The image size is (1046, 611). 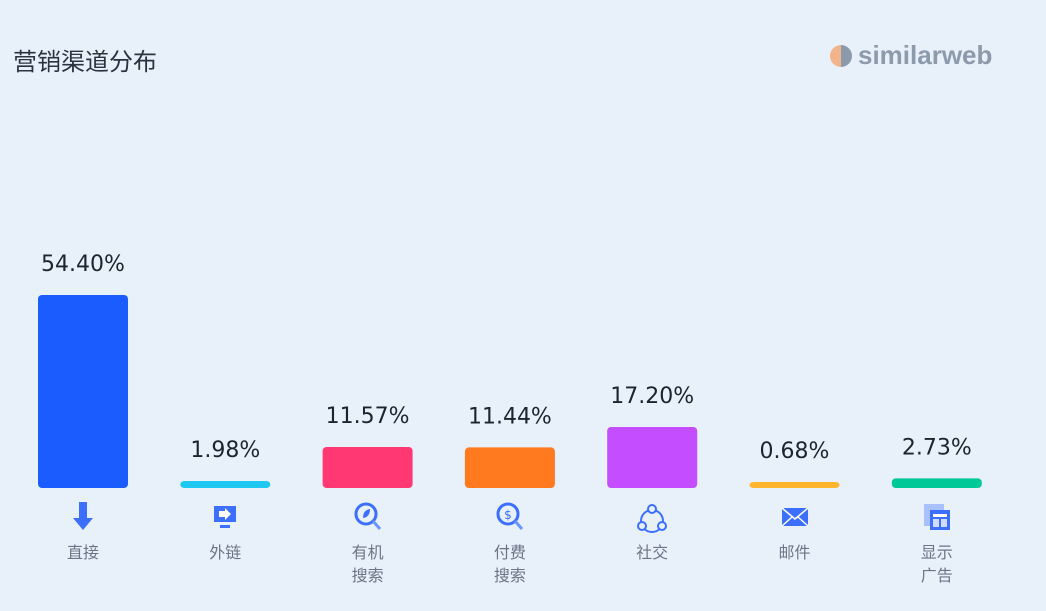 I want to click on data-label: 2.73%, so click(x=937, y=447).